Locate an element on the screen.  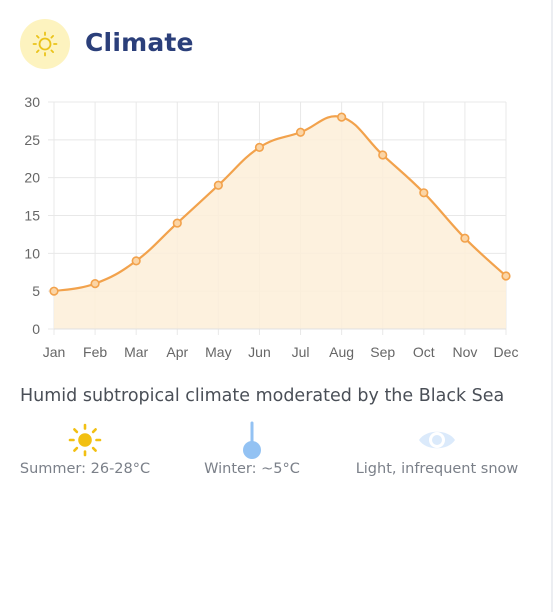
y-tick-label: 30 is located at coordinates (32, 102).